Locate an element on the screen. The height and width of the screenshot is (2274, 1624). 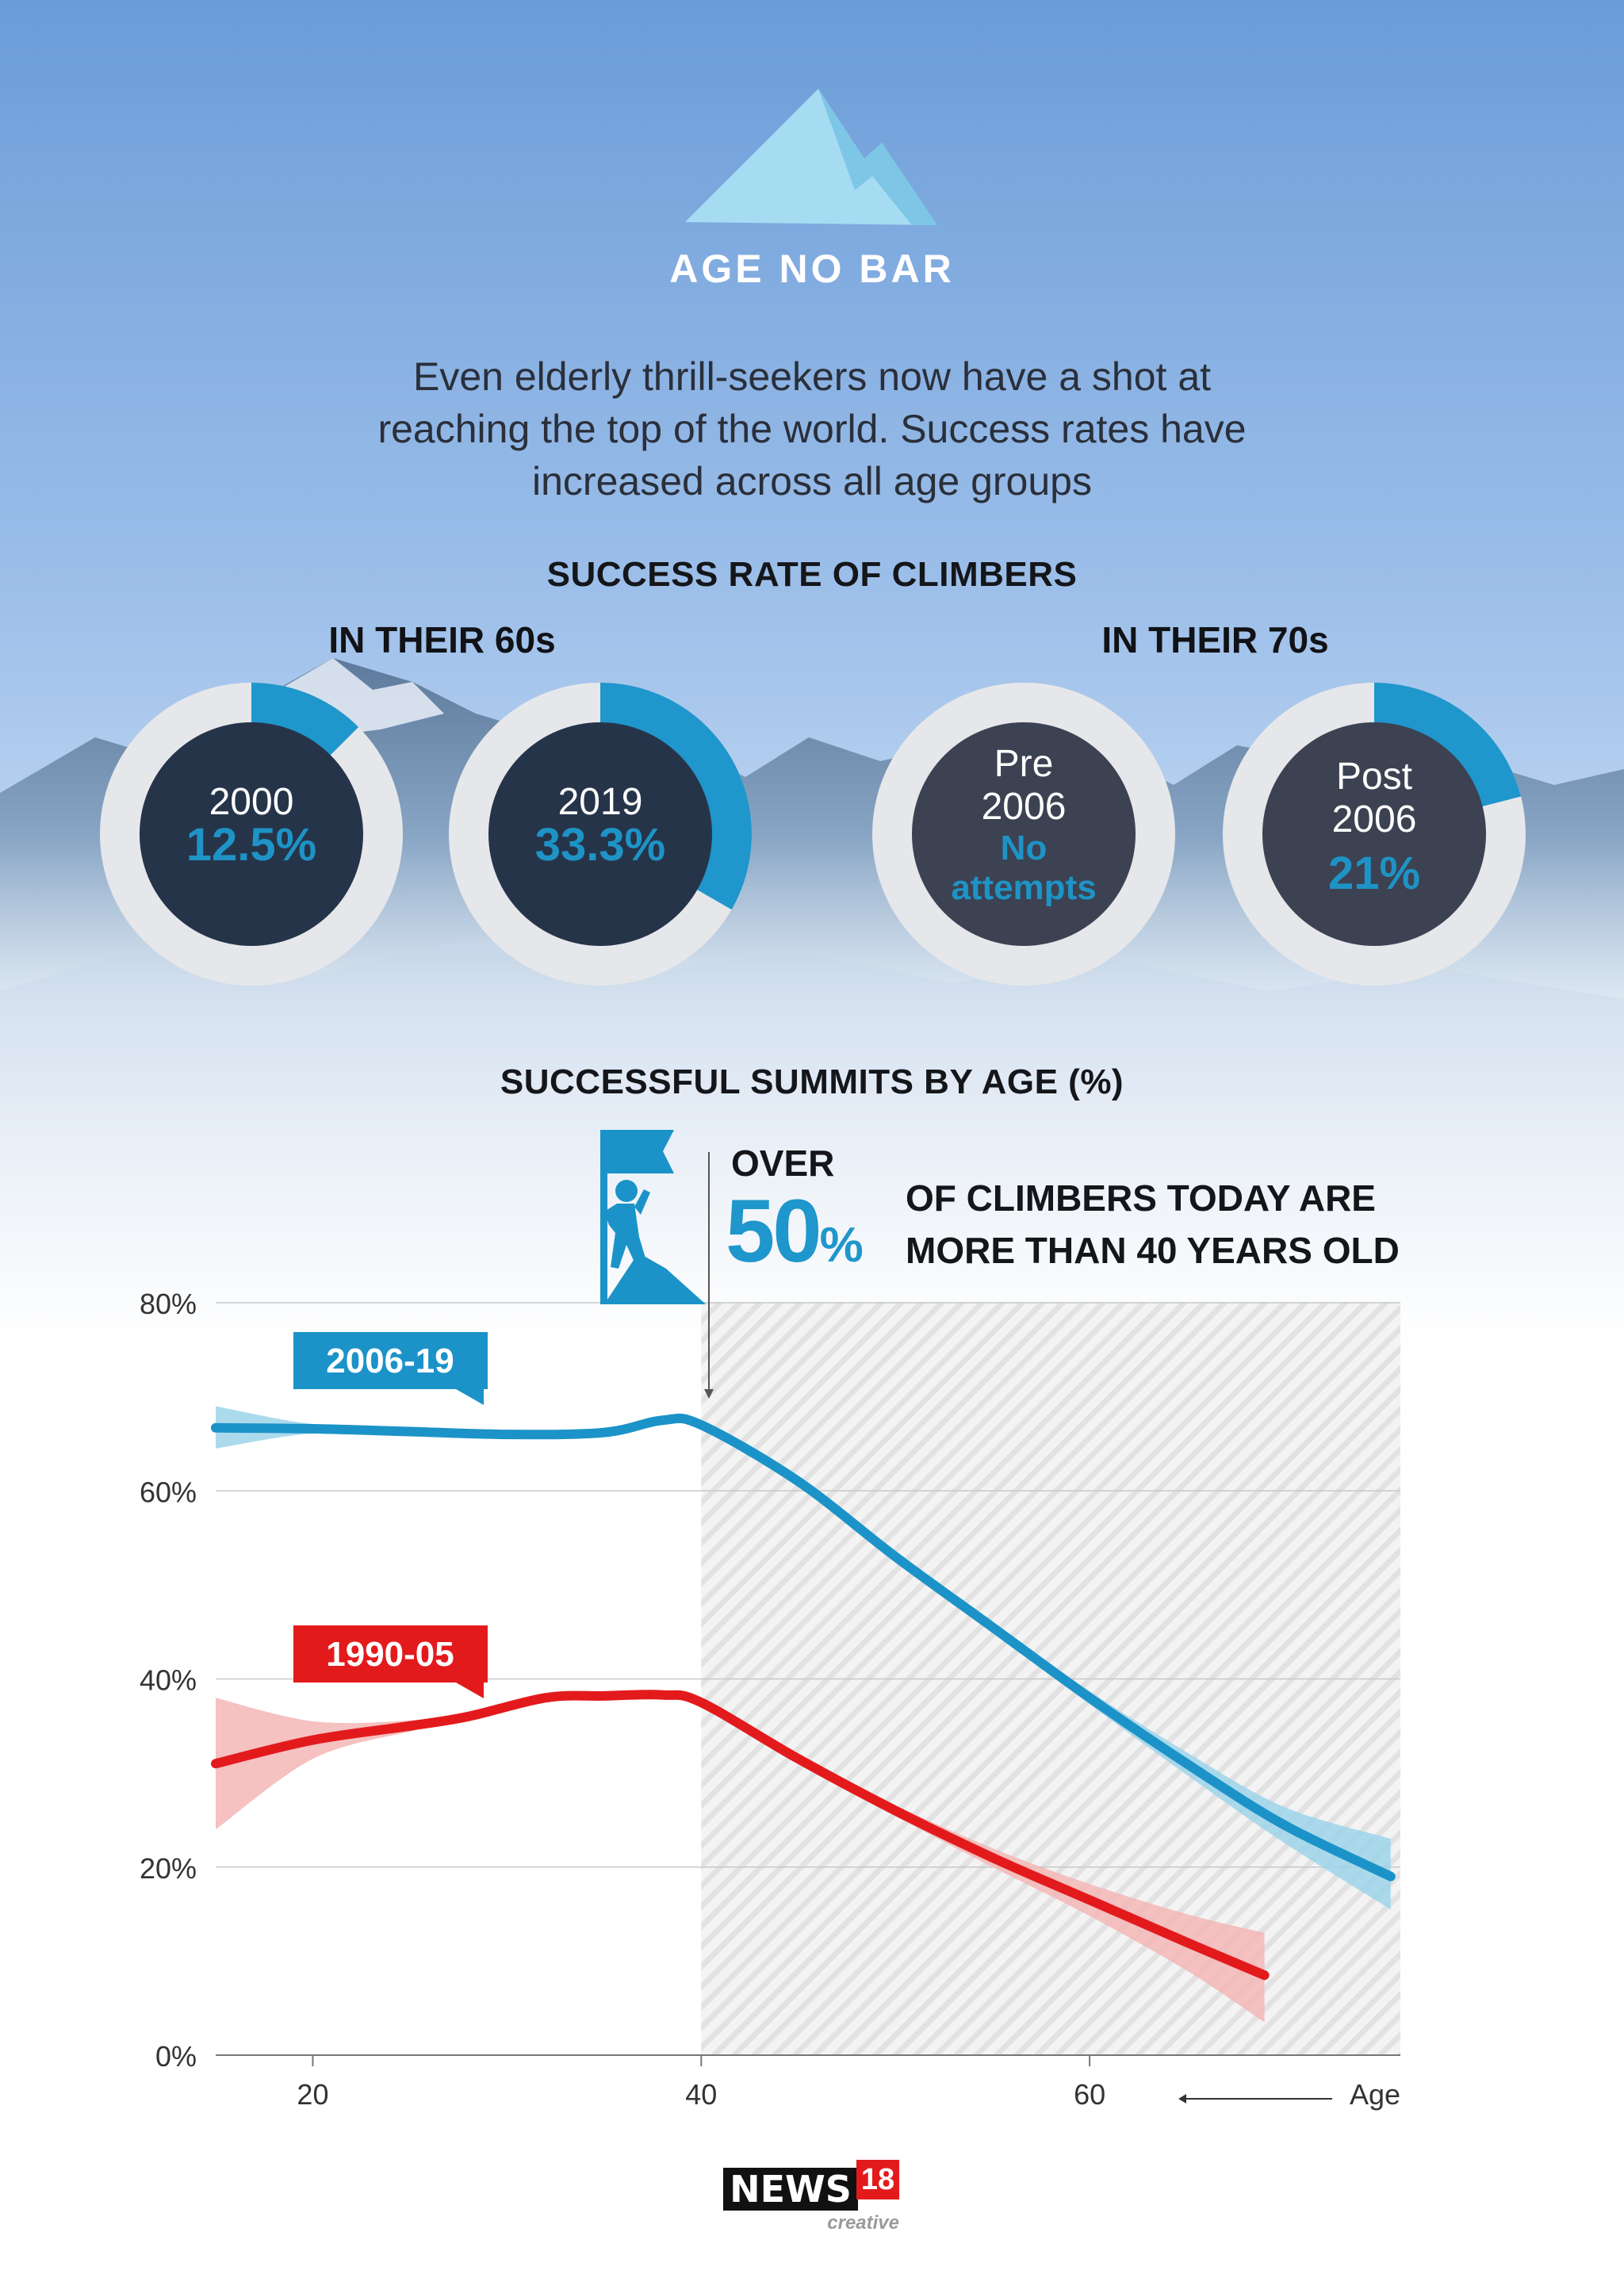
series-label: 1990-05 is located at coordinates (390, 1654).